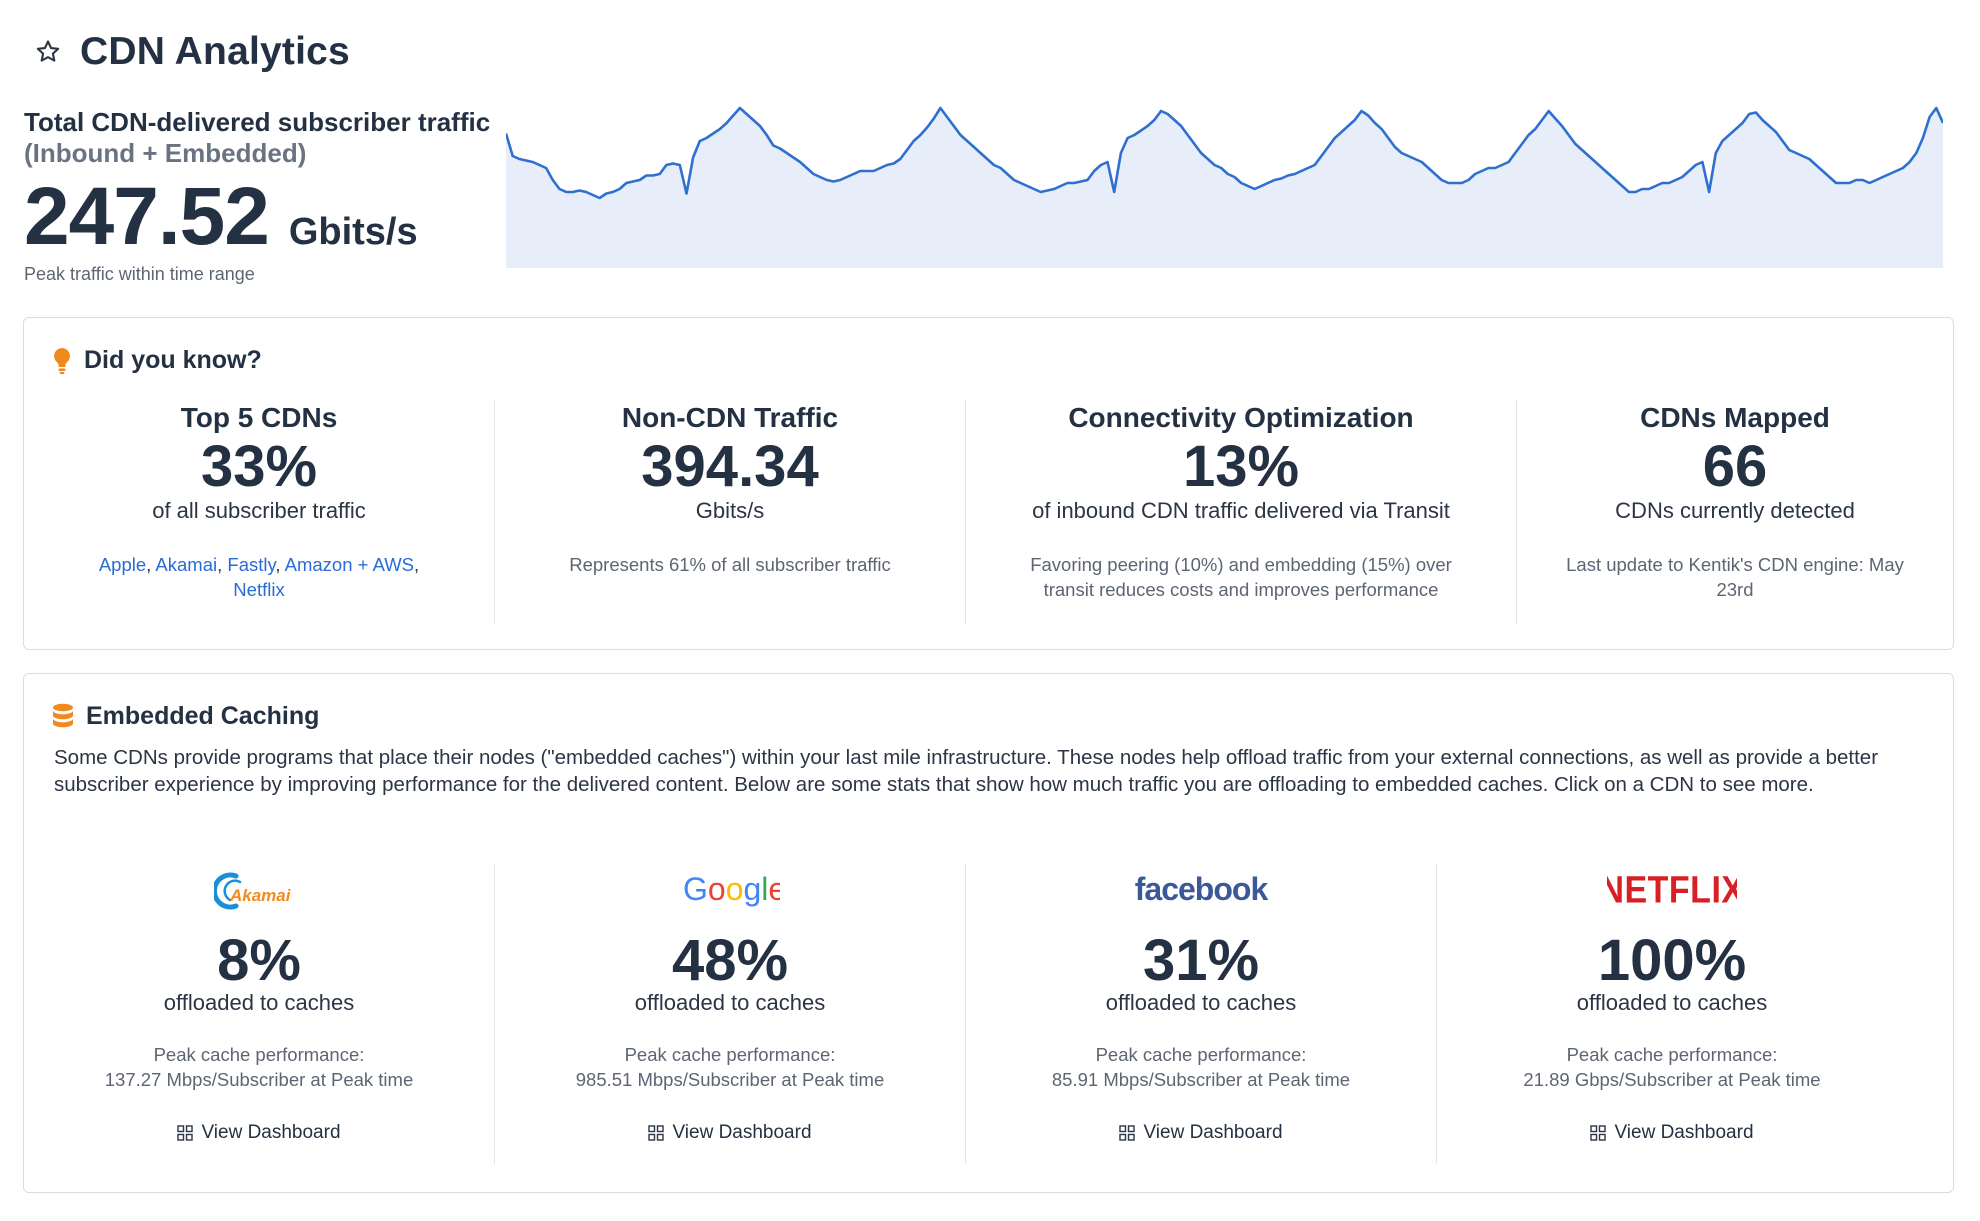 The height and width of the screenshot is (1221, 1980). I want to click on stat-heading: Non-CDN Traffic, so click(730, 417).